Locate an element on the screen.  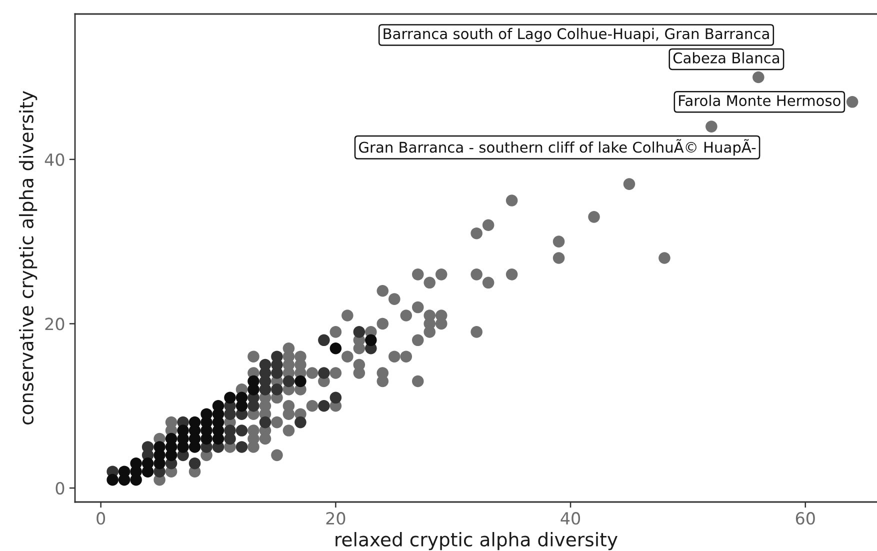
x-tick-label: 60 is located at coordinates (805, 518).